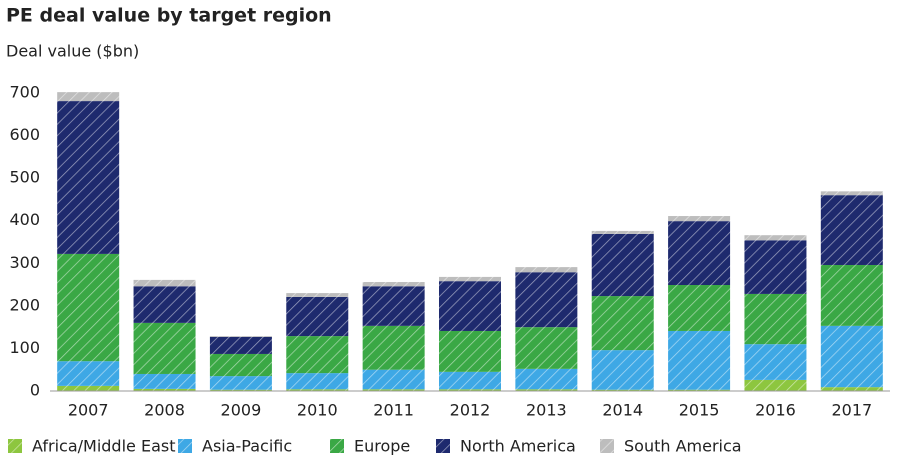 The image size is (900, 460). What do you see at coordinates (24, 177) in the screenshot?
I see `y-tick-label: 500` at bounding box center [24, 177].